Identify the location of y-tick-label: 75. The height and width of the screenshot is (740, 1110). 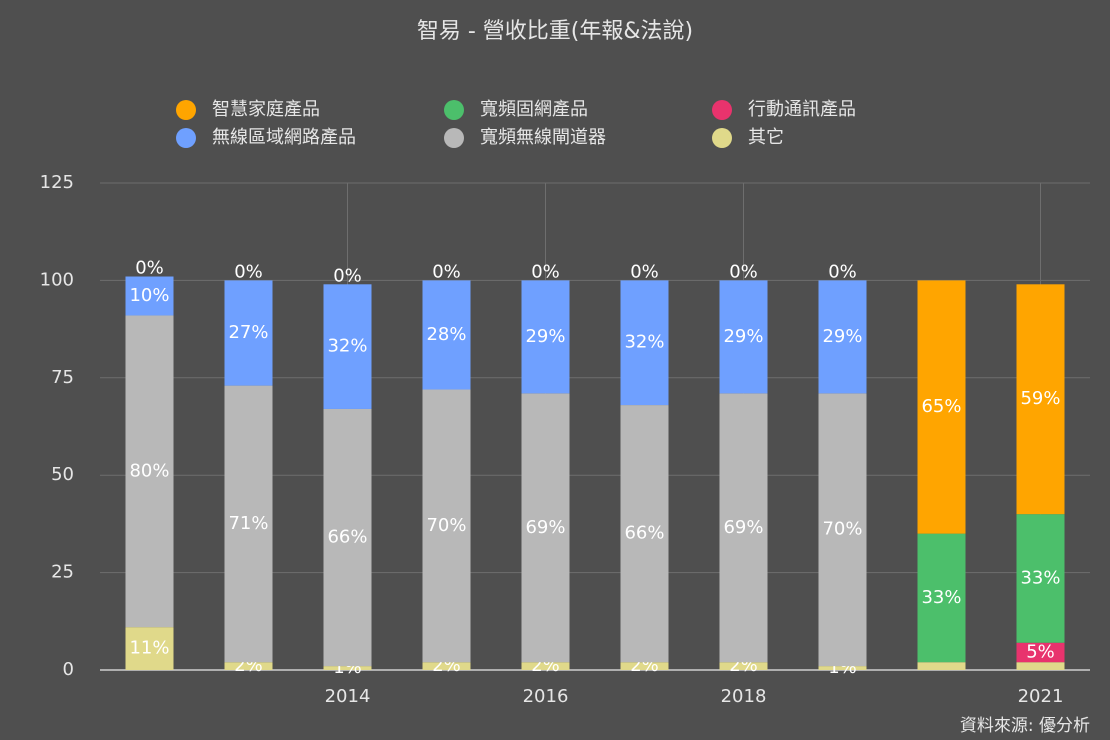
(62, 377).